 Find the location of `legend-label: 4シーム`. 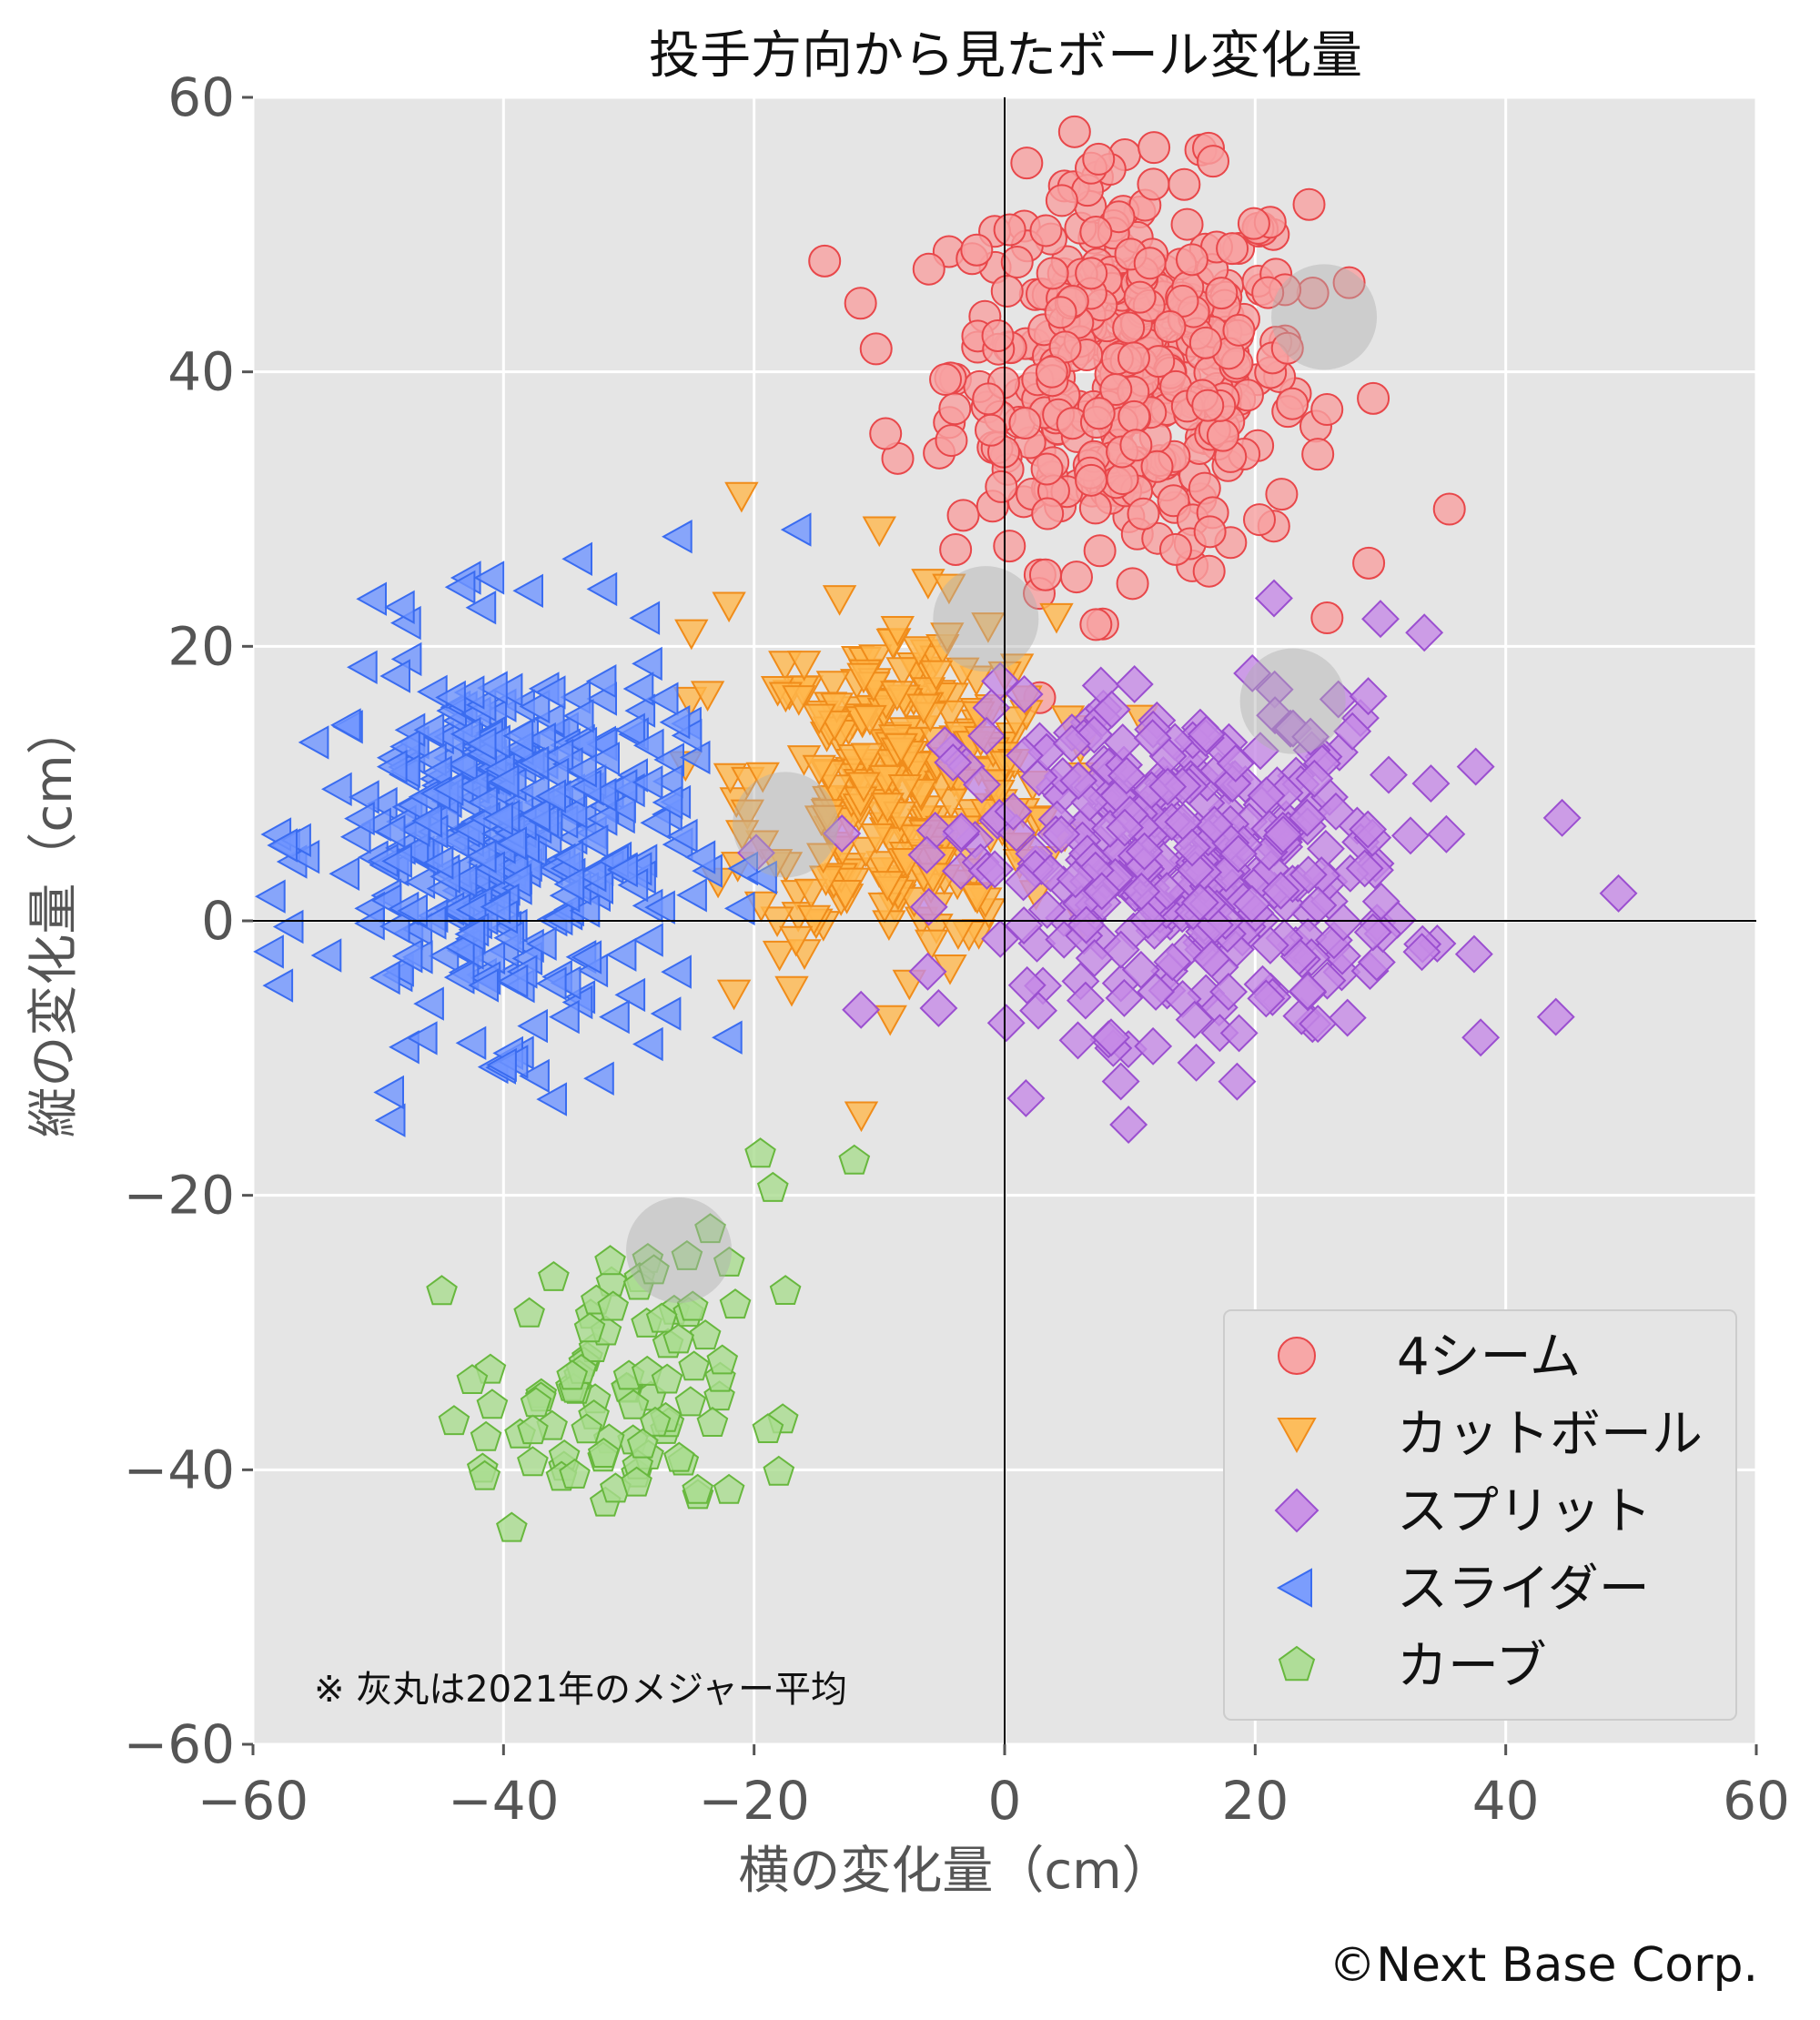

legend-label: 4シーム is located at coordinates (1489, 1358).